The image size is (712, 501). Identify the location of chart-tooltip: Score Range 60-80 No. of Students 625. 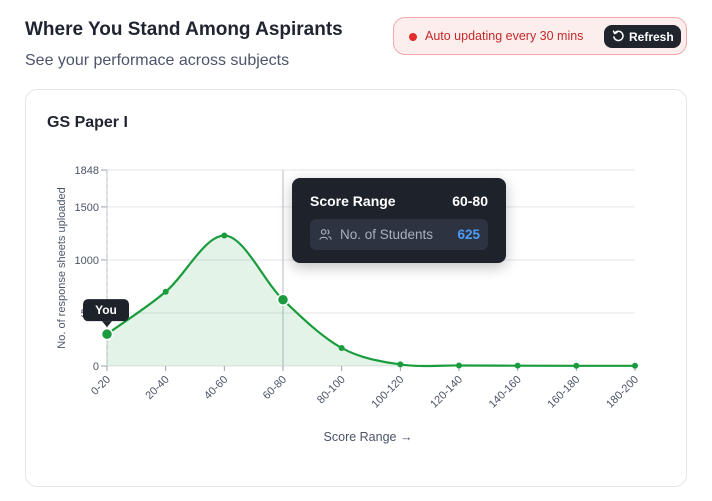
(399, 220).